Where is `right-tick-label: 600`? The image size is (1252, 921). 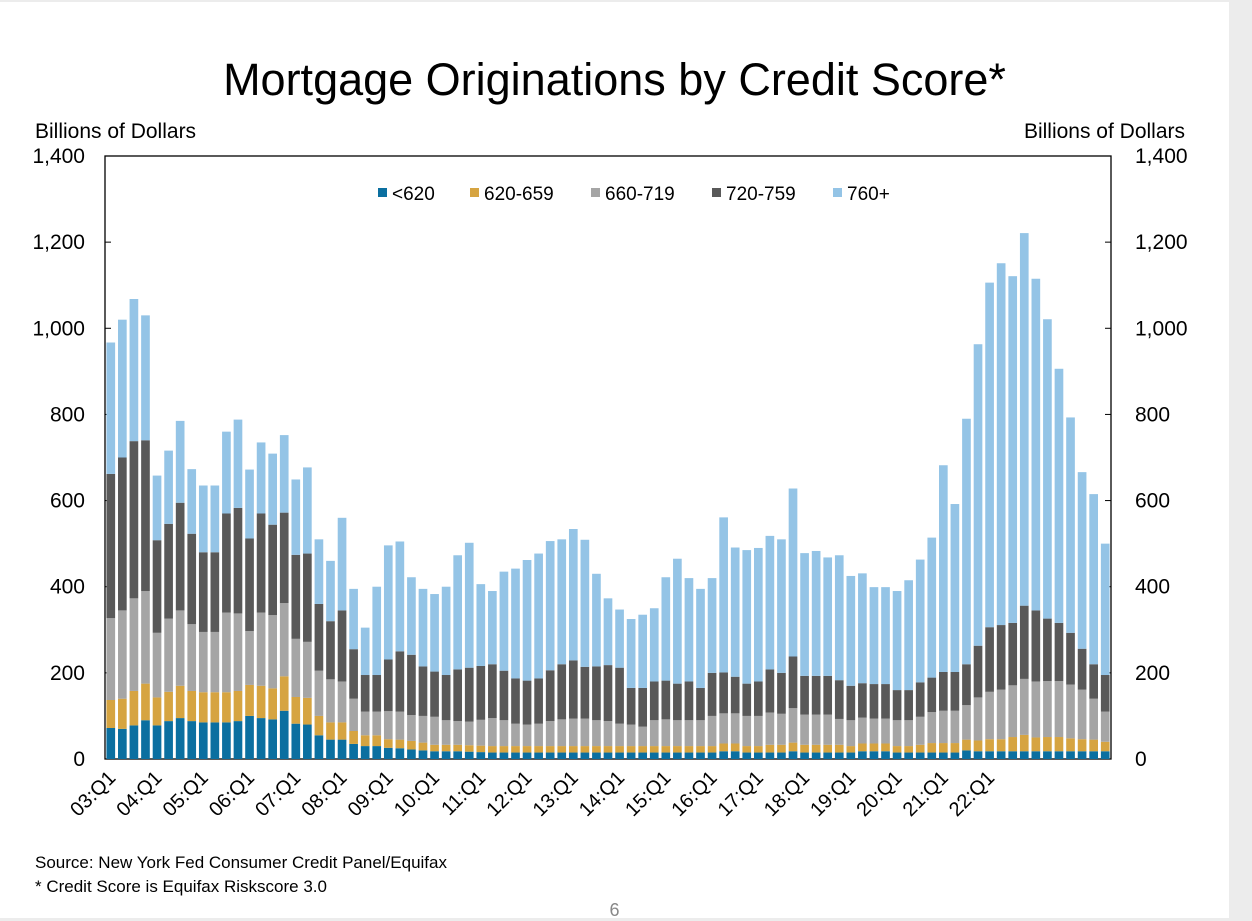 right-tick-label: 600 is located at coordinates (1152, 501).